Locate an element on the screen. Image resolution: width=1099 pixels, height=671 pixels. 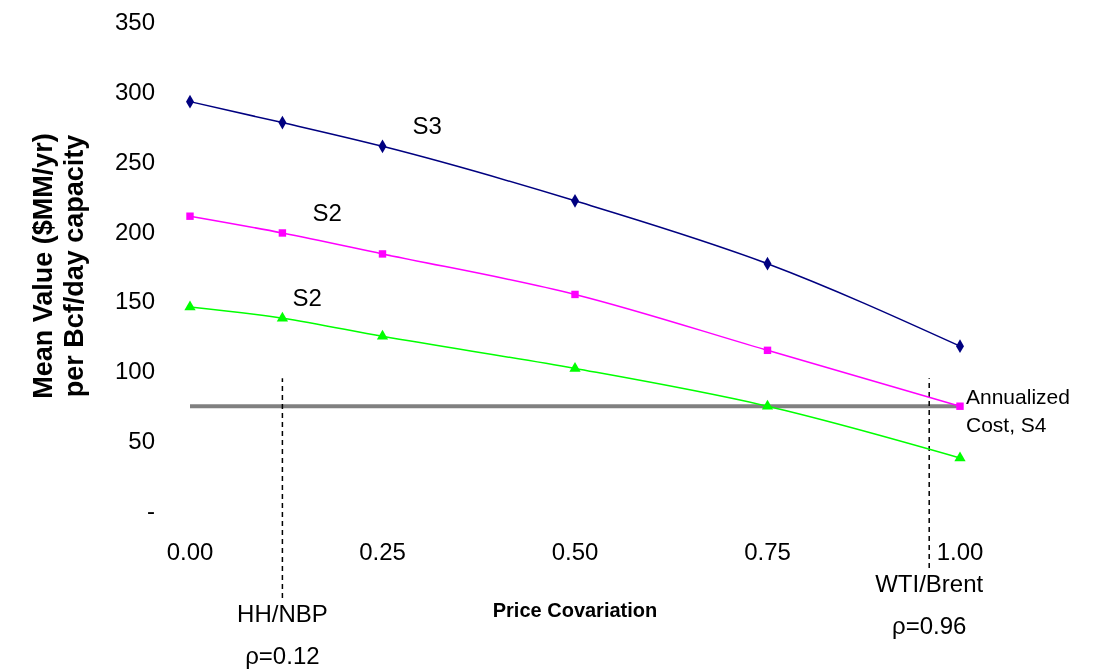
y-tick-label: - is located at coordinates (151, 510).